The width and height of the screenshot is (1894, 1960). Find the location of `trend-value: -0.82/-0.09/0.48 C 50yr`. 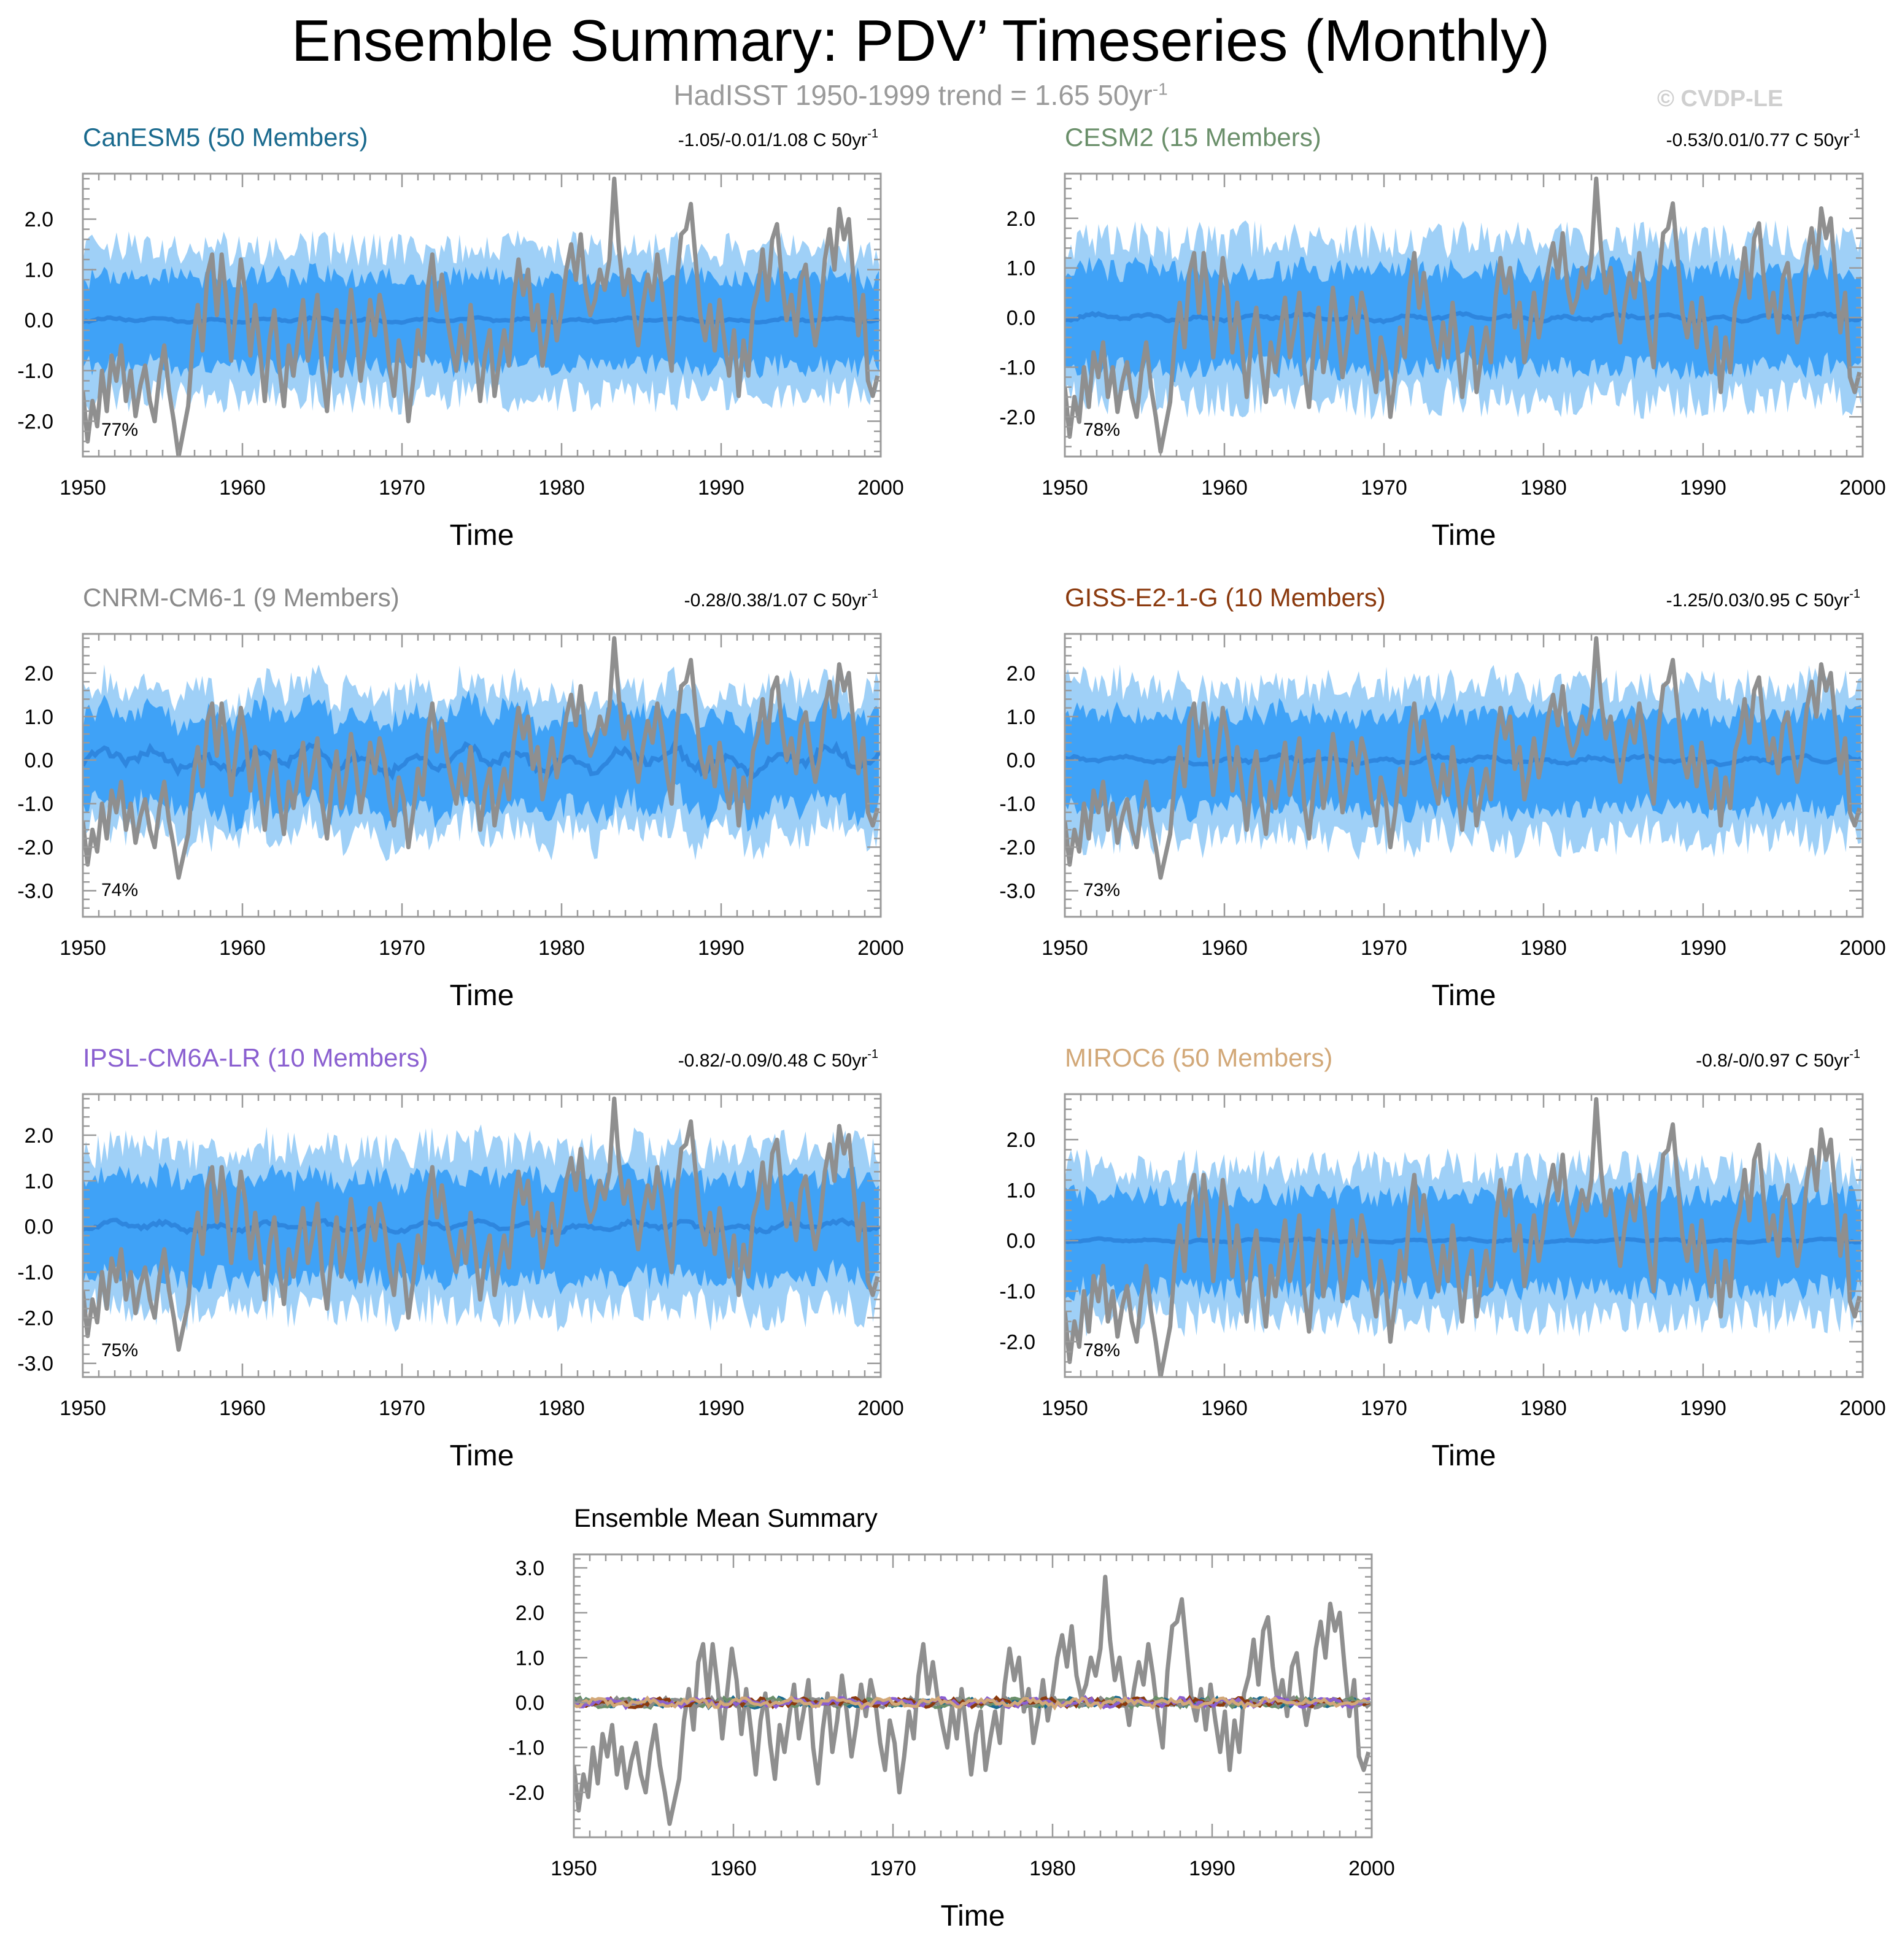

trend-value: -0.82/-0.09/0.48 C 50yr is located at coordinates (773, 1061).